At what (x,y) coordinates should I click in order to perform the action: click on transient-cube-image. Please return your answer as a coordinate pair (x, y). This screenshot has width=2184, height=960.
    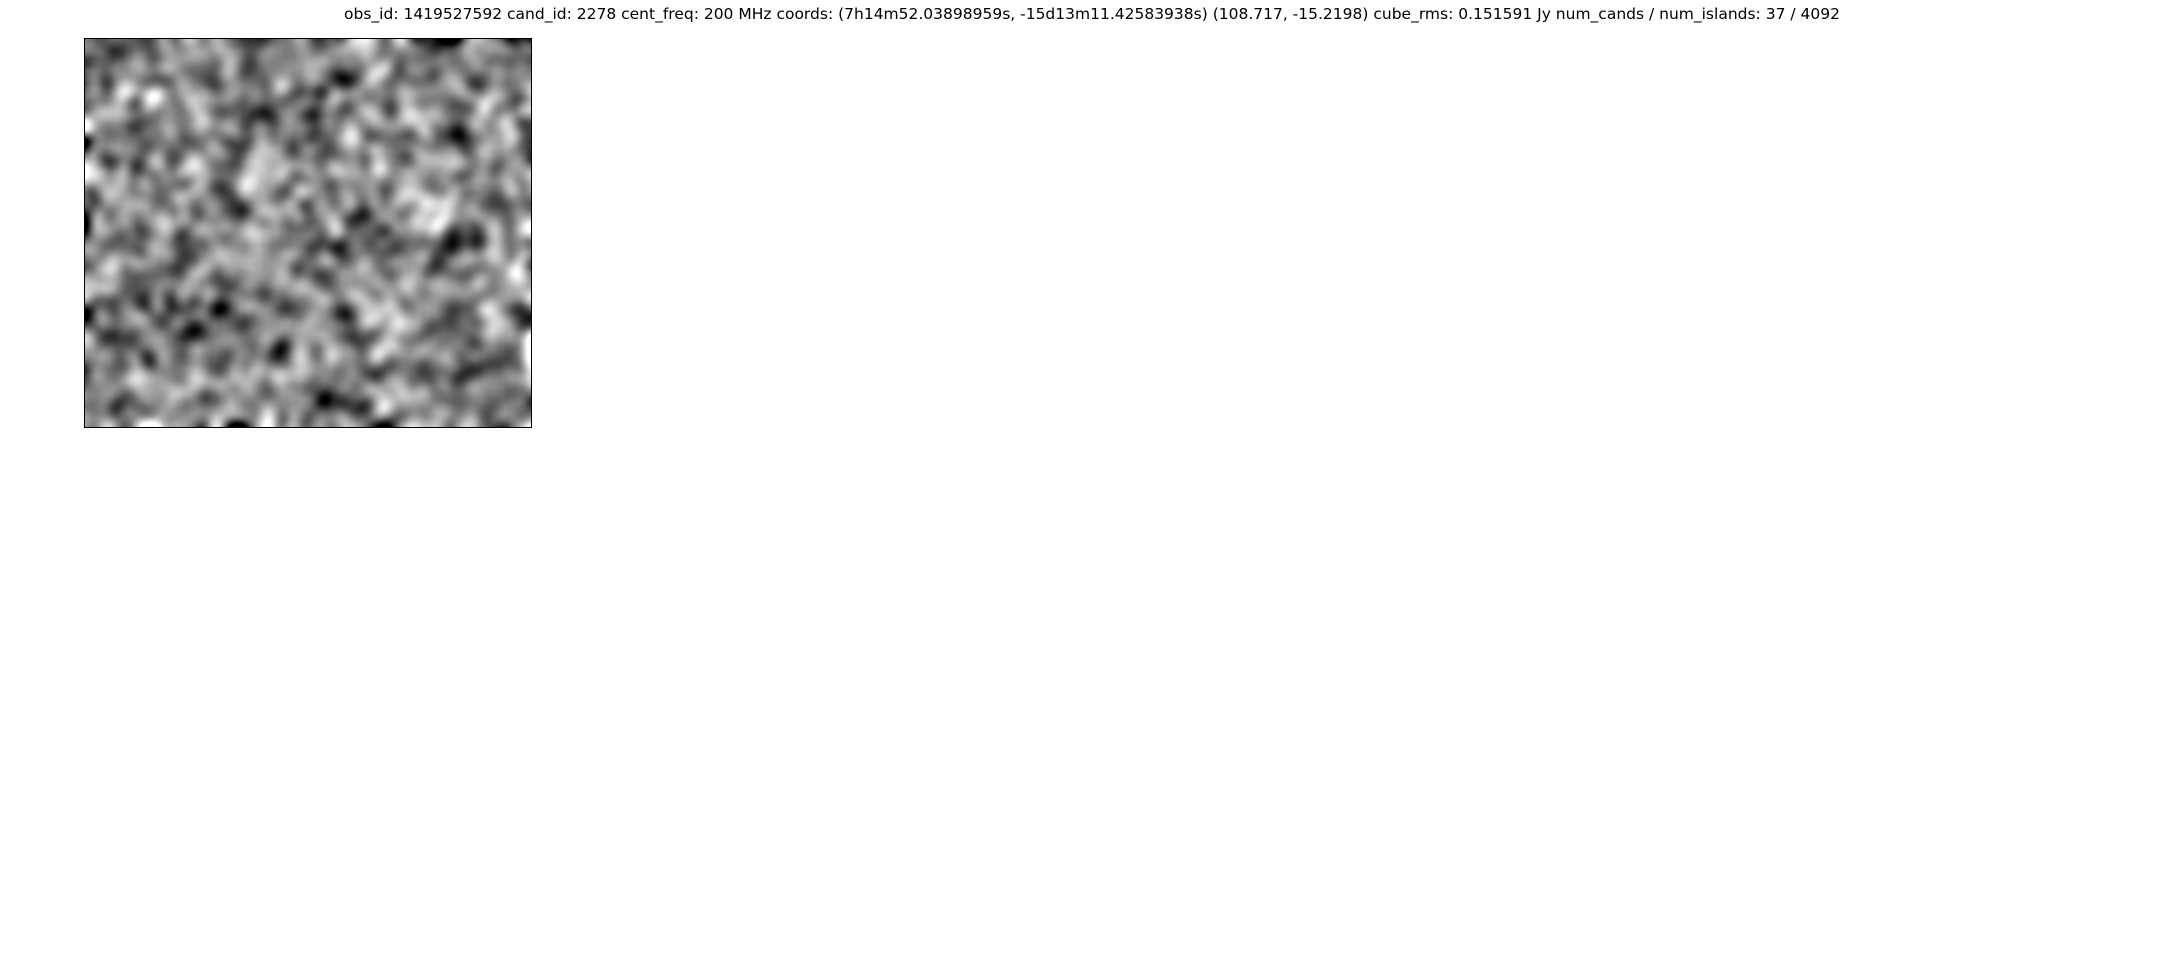
    Looking at the image, I should click on (308, 233).